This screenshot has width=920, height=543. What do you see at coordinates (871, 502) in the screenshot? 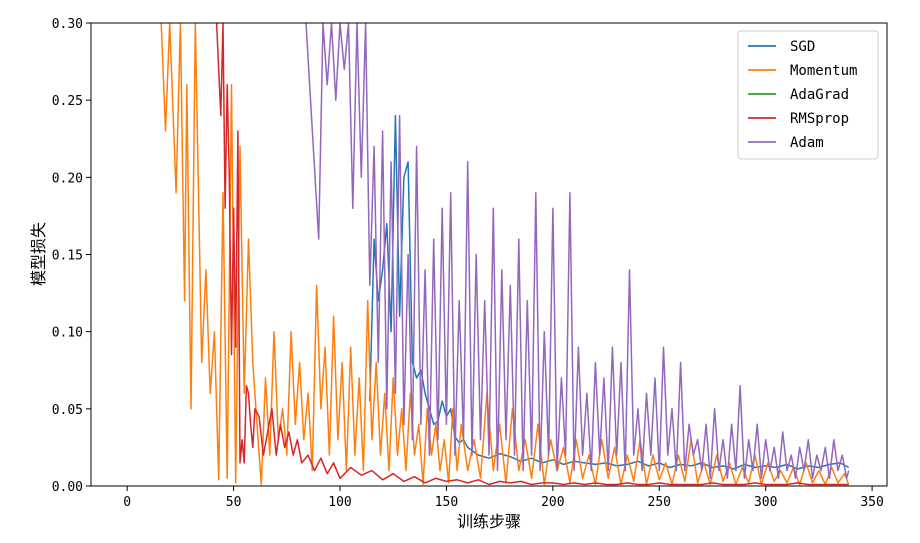
I see `x-tick-label: 350` at bounding box center [871, 502].